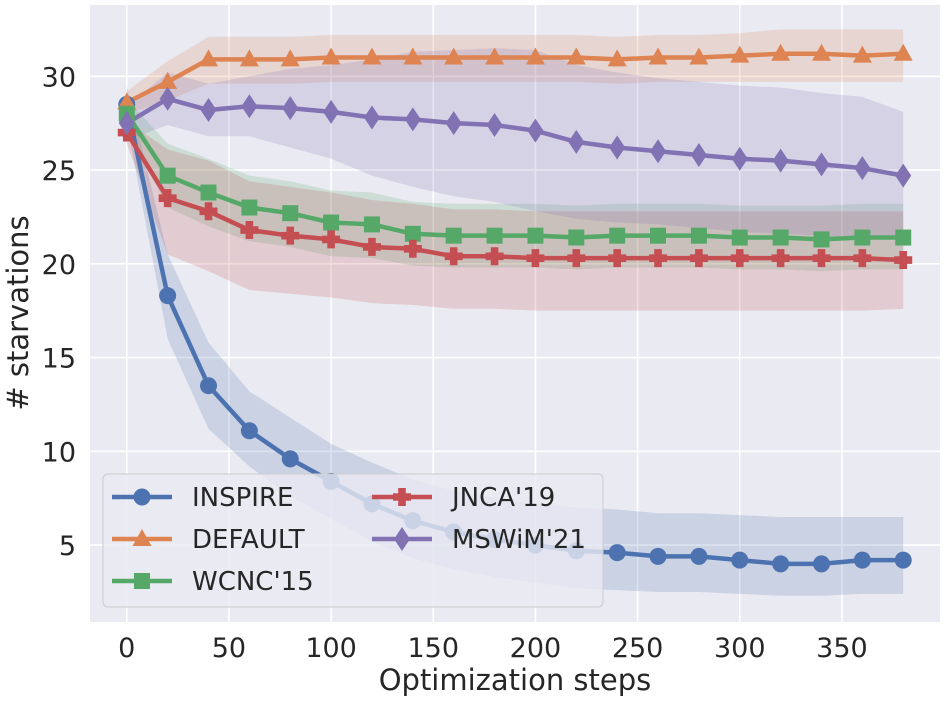 This screenshot has height=703, width=945. I want to click on x-axis-label: Optimization steps, so click(515, 680).